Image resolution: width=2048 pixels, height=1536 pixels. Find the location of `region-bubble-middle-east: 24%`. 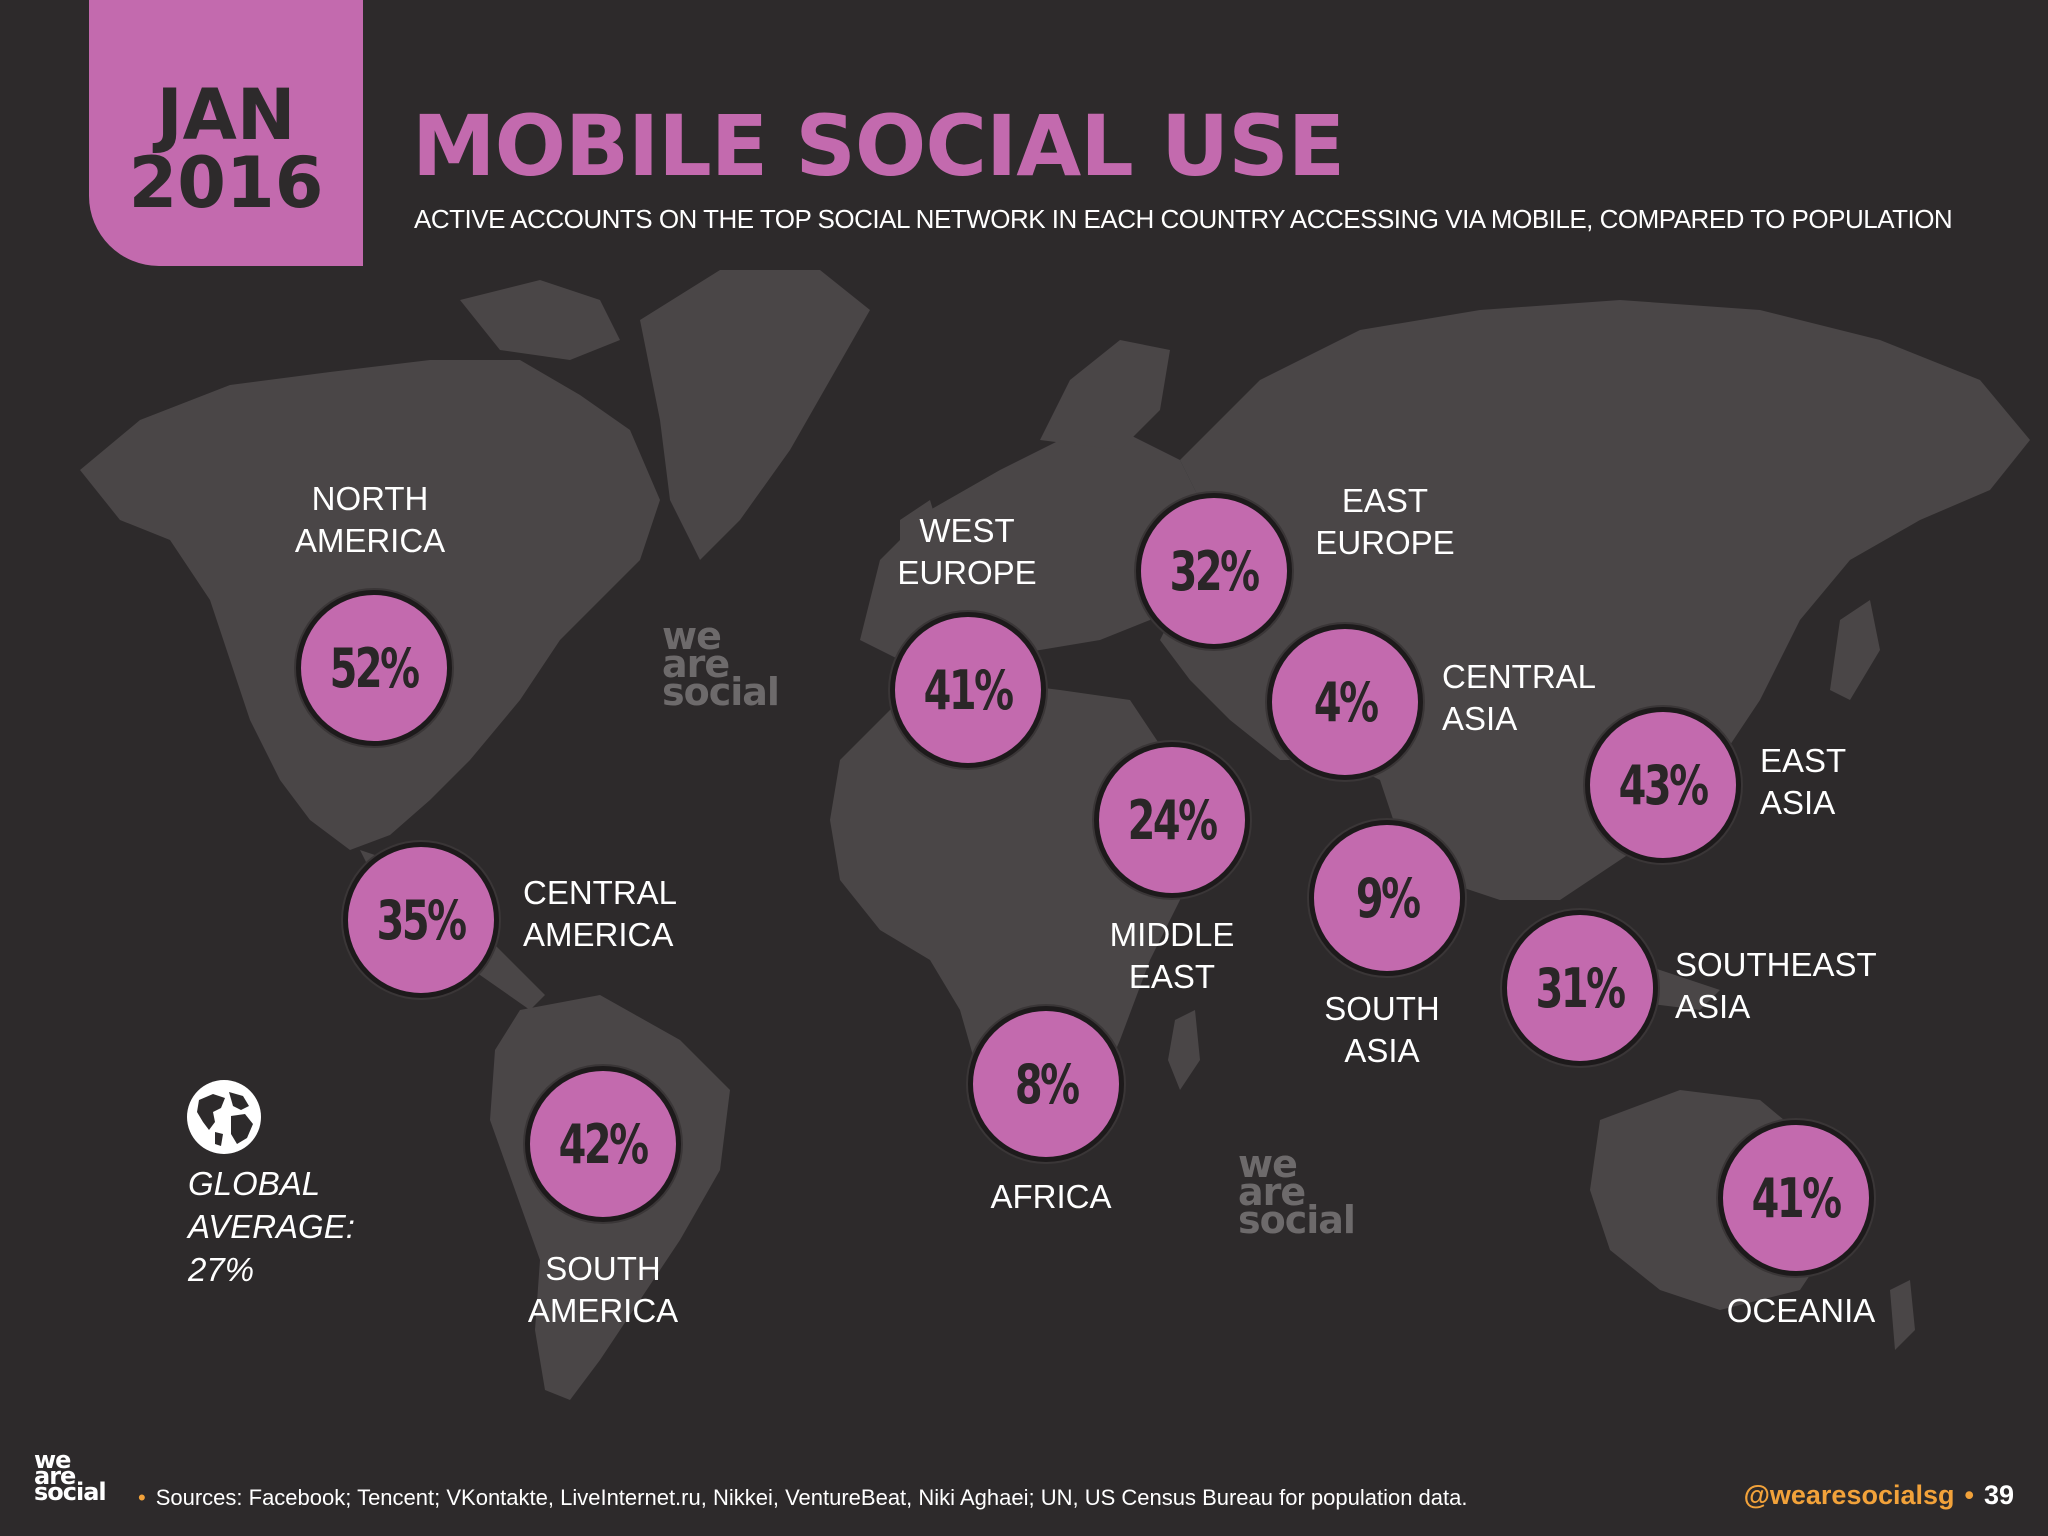

region-bubble-middle-east: 24% is located at coordinates (1172, 820).